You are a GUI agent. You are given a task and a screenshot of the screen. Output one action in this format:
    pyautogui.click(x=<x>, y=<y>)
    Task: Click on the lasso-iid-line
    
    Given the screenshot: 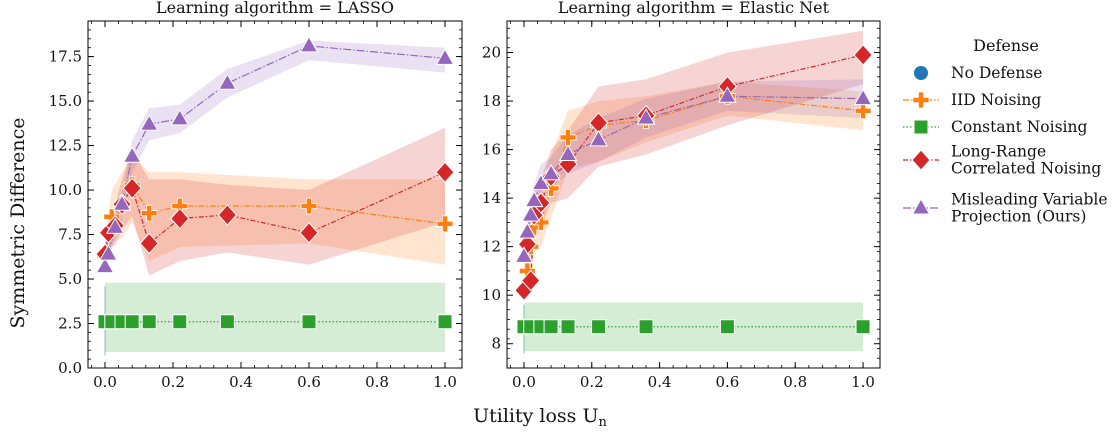 What is the action you would take?
    pyautogui.click(x=275, y=219)
    